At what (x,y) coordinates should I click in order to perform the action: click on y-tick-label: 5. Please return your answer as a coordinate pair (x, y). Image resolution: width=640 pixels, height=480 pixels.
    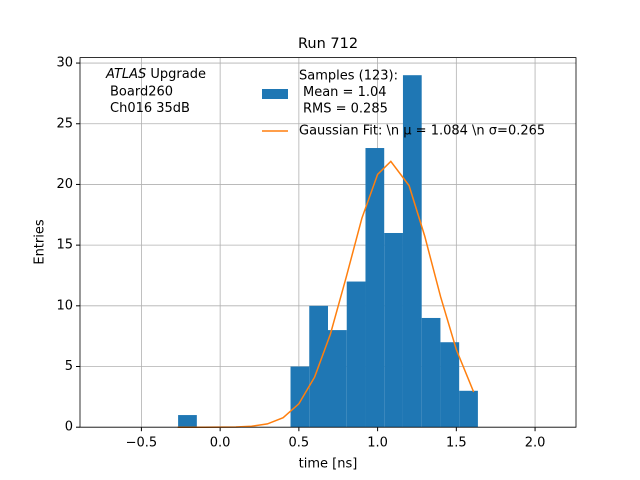
    Looking at the image, I should click on (69, 366).